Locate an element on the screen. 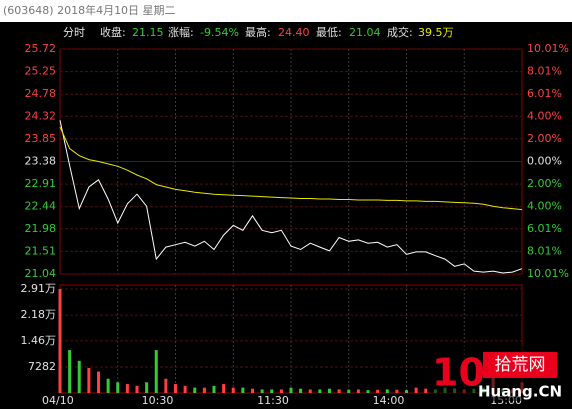 The height and width of the screenshot is (409, 572). info-value: 21.15 is located at coordinates (148, 32).